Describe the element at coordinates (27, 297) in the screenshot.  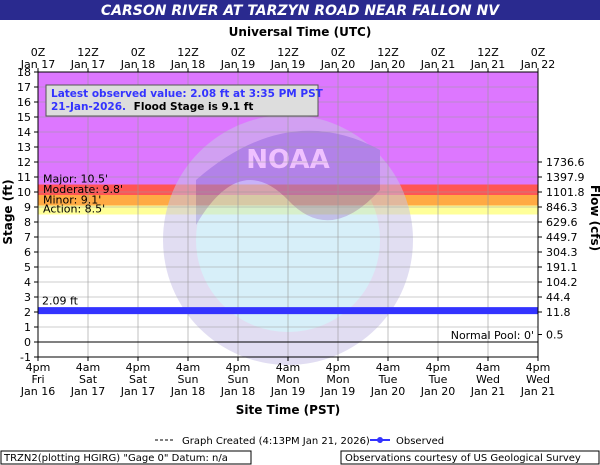
I see `stage-tick-label-4: 3` at that location.